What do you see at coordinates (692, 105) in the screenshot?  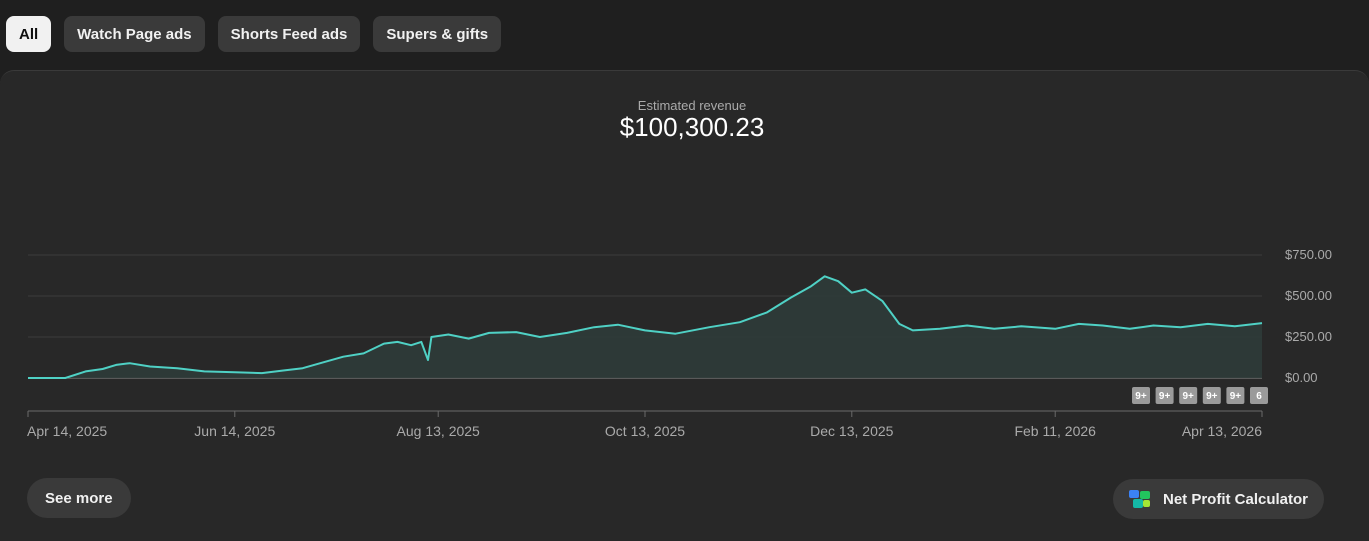 I see `metric-label: Estimated revenue` at bounding box center [692, 105].